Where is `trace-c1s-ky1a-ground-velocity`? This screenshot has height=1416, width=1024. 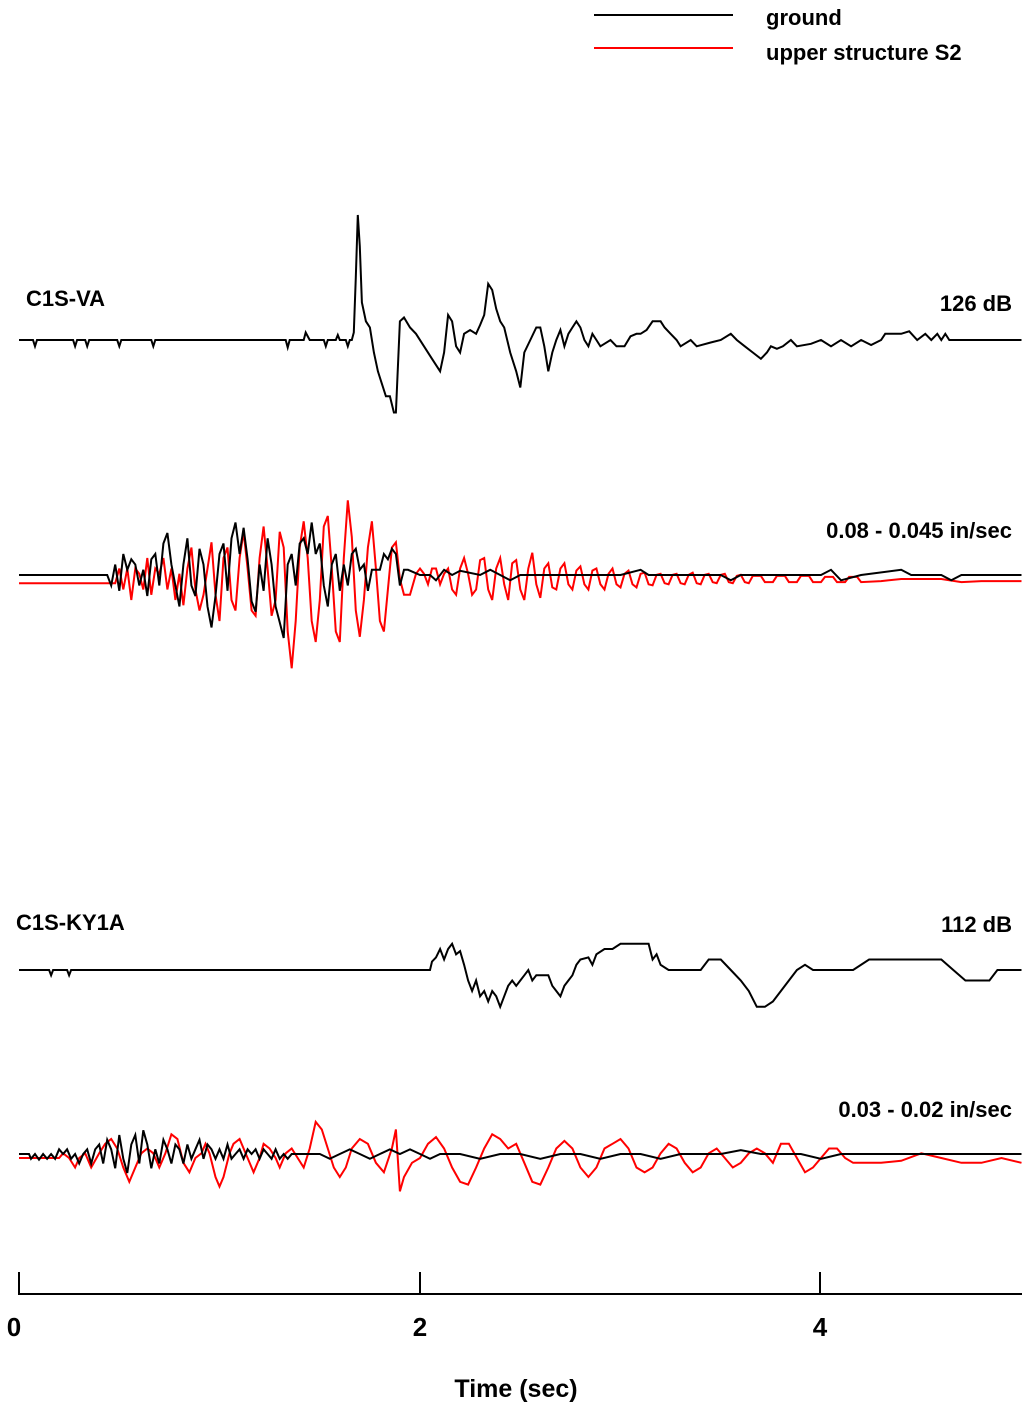 trace-c1s-ky1a-ground-velocity is located at coordinates (520, 1152).